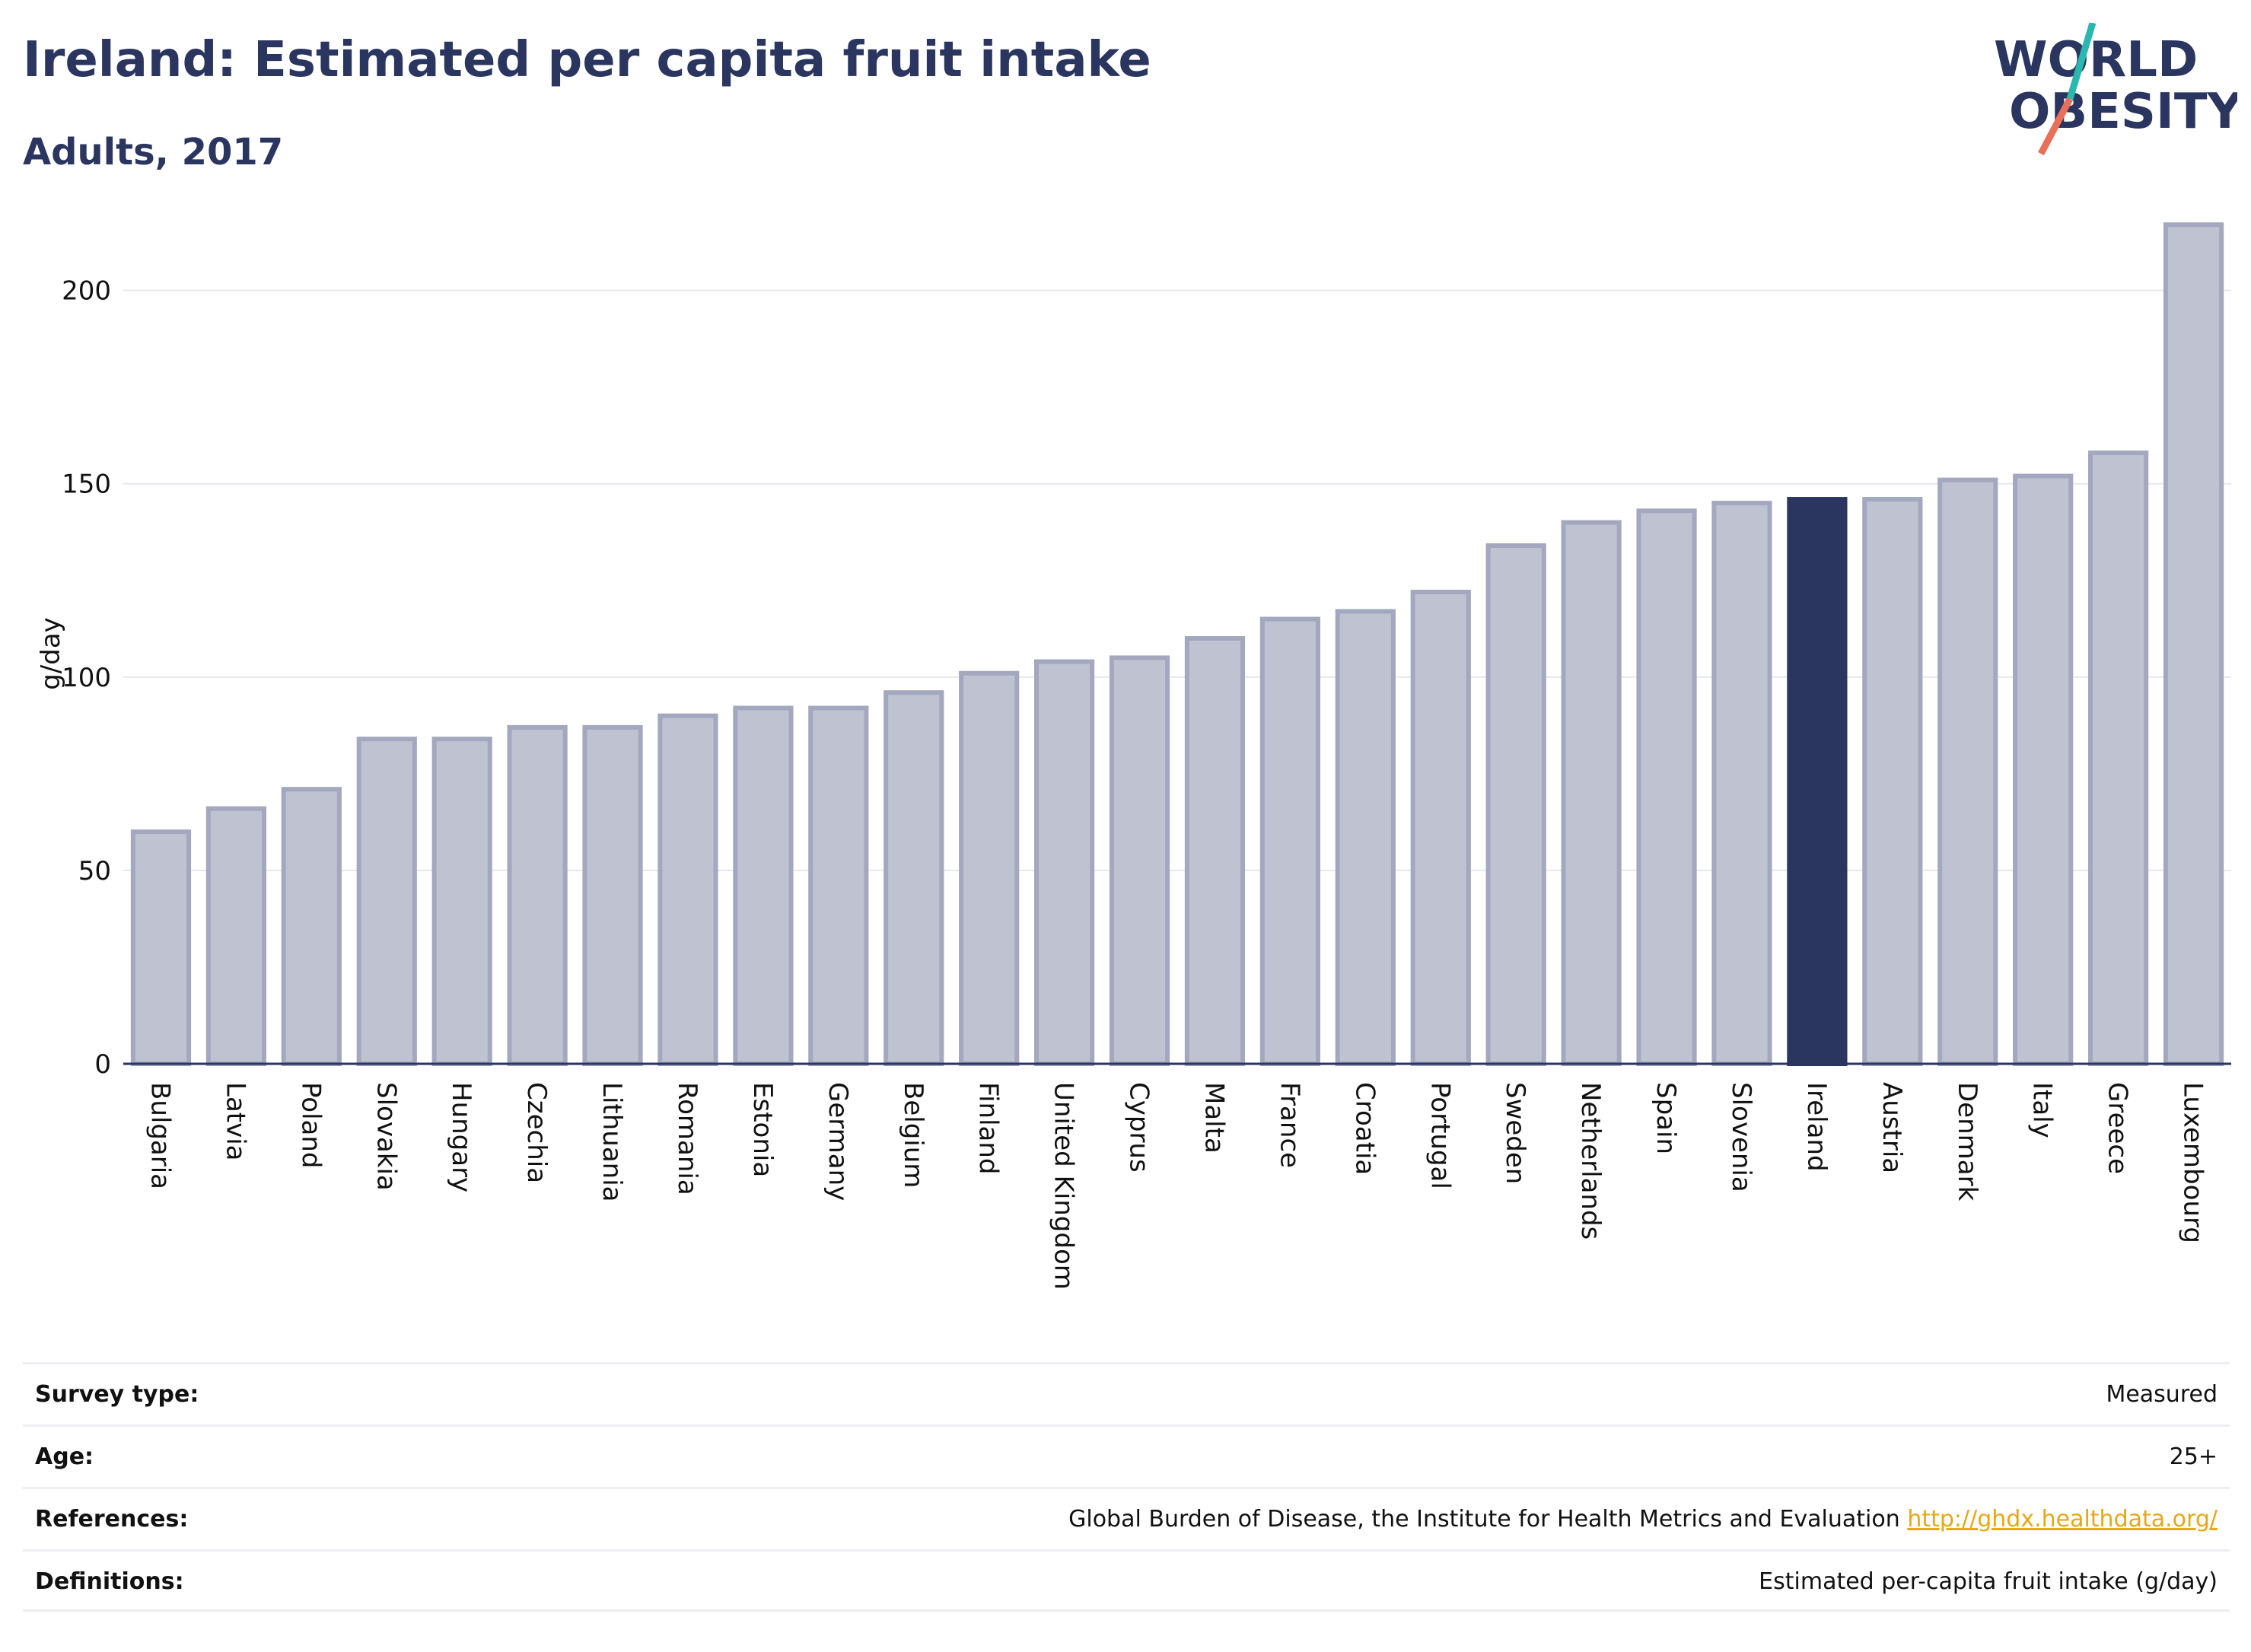  What do you see at coordinates (612, 895) in the screenshot?
I see `bar-lithuania` at bounding box center [612, 895].